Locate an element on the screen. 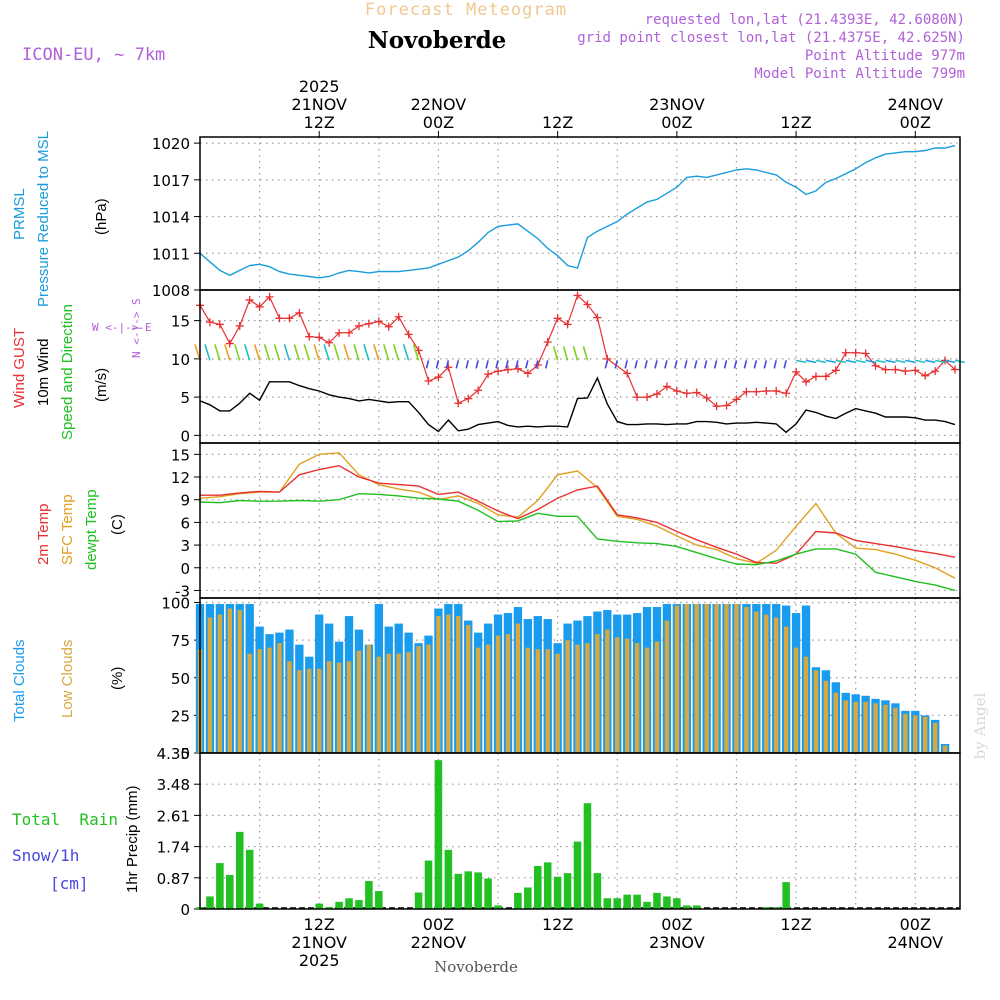  precip-unit: 1hr Precip (mm) is located at coordinates (132, 839).